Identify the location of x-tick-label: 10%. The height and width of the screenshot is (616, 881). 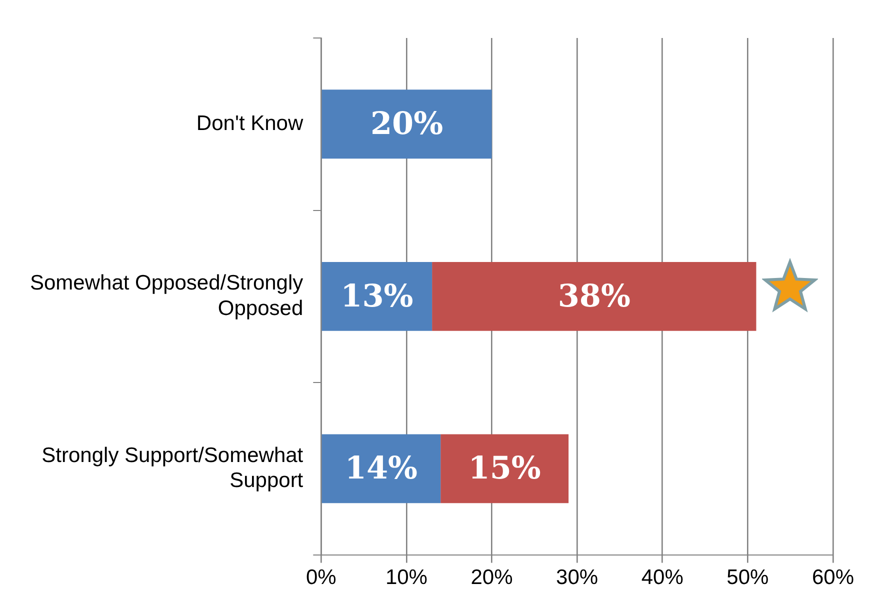
(406, 578).